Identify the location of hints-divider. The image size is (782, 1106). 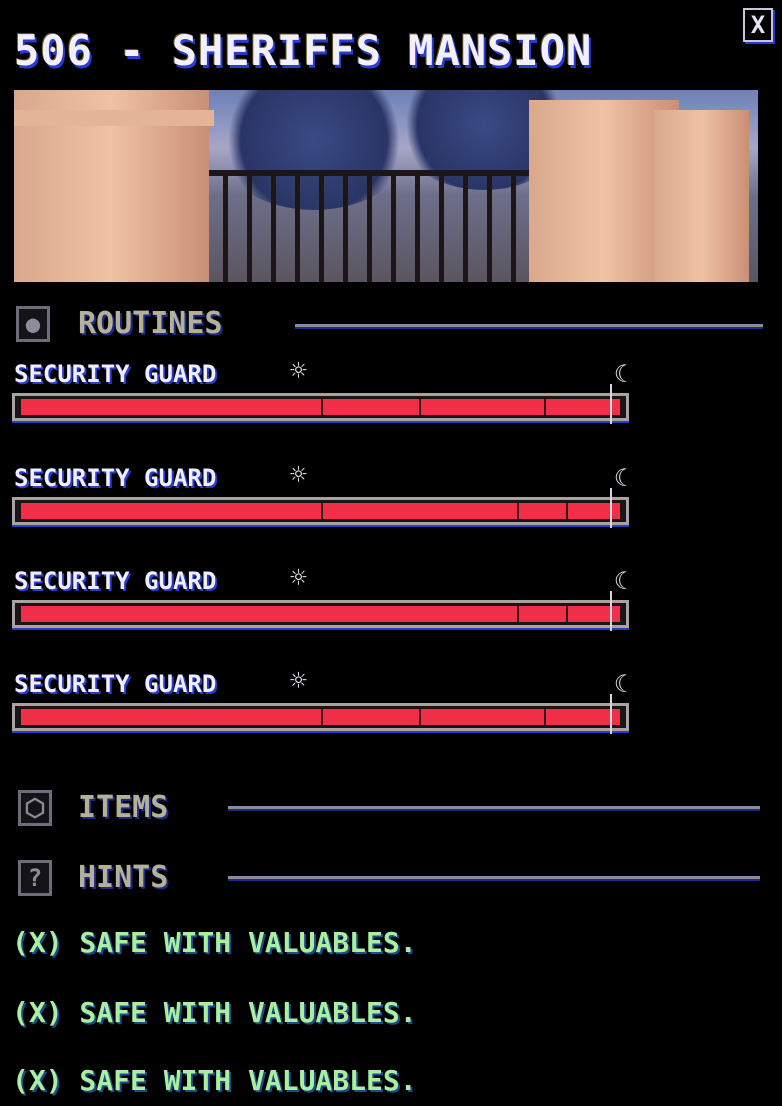
(494, 877).